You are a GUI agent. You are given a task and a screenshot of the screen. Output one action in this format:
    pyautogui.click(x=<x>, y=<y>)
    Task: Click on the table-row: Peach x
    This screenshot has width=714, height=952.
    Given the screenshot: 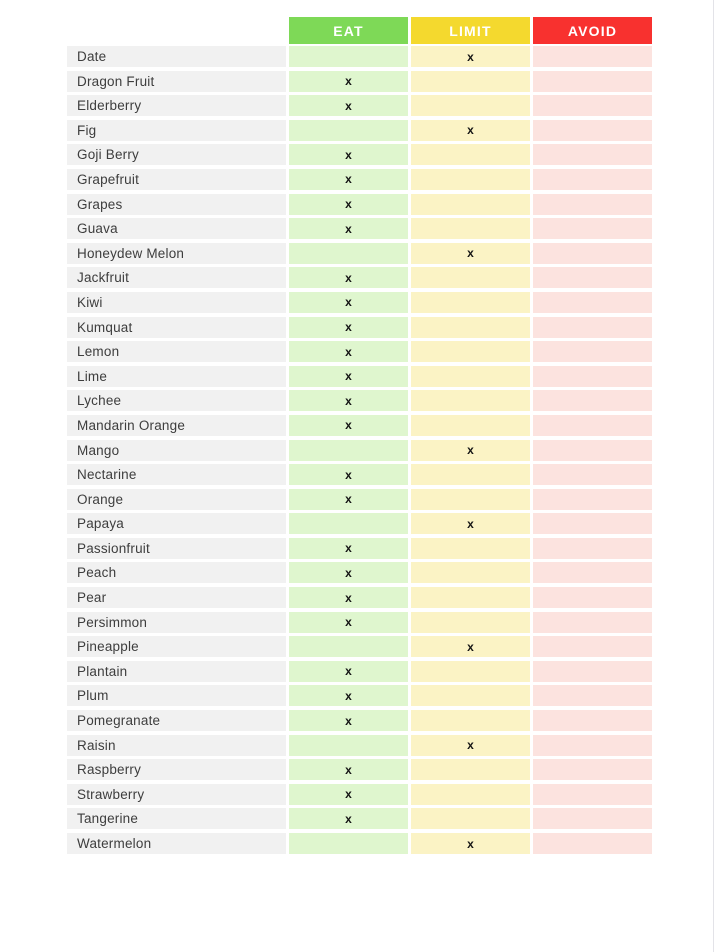 What is the action you would take?
    pyautogui.click(x=359, y=573)
    